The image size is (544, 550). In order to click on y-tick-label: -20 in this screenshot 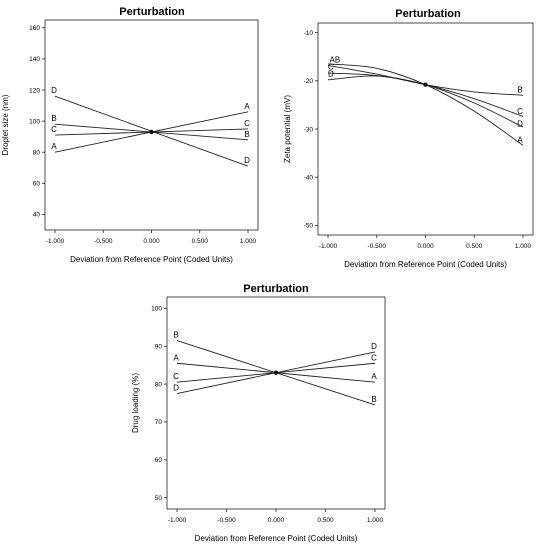, I will do `click(309, 81)`.